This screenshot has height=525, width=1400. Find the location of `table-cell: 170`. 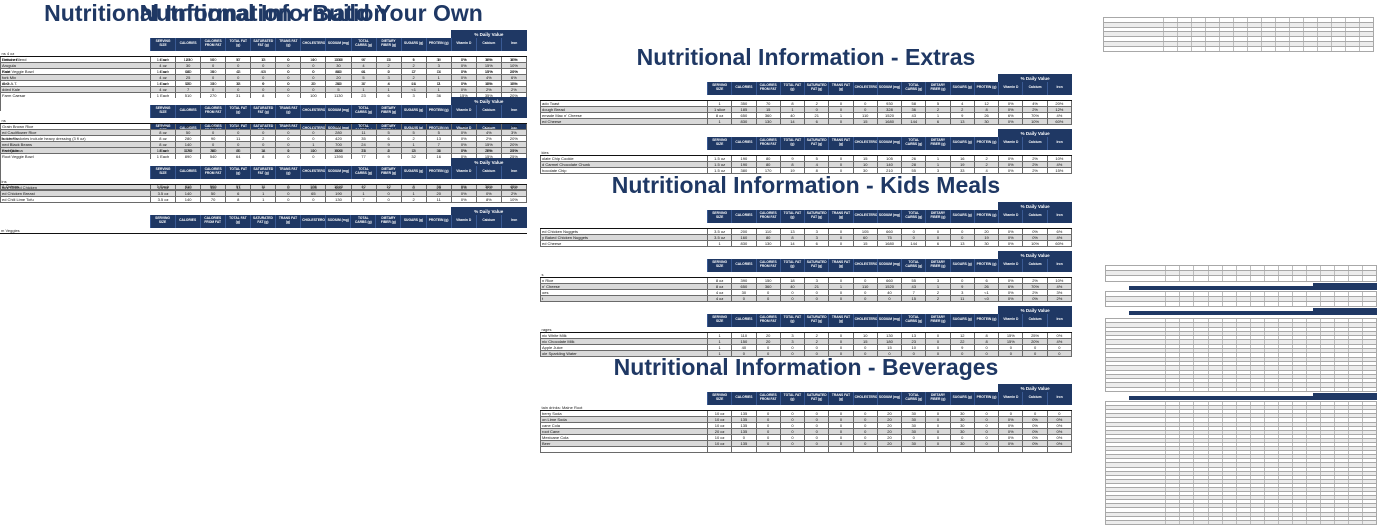

table-cell: 170 is located at coordinates (188, 150).